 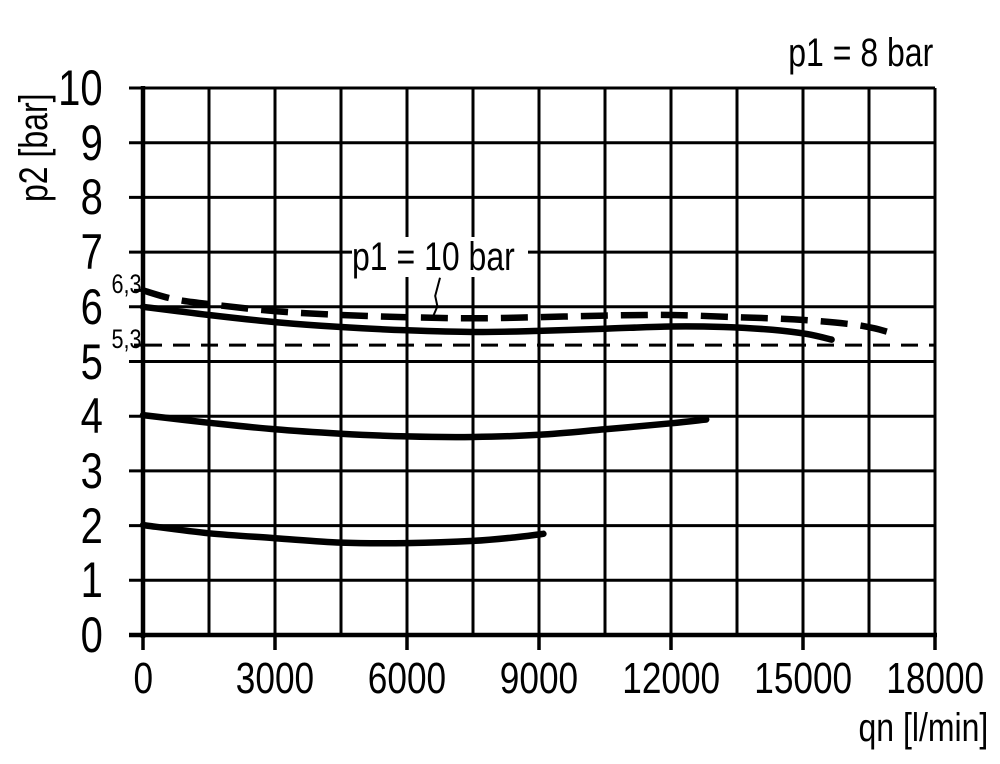 I want to click on curve-middle-solid-setting-4bar, so click(x=424, y=426).